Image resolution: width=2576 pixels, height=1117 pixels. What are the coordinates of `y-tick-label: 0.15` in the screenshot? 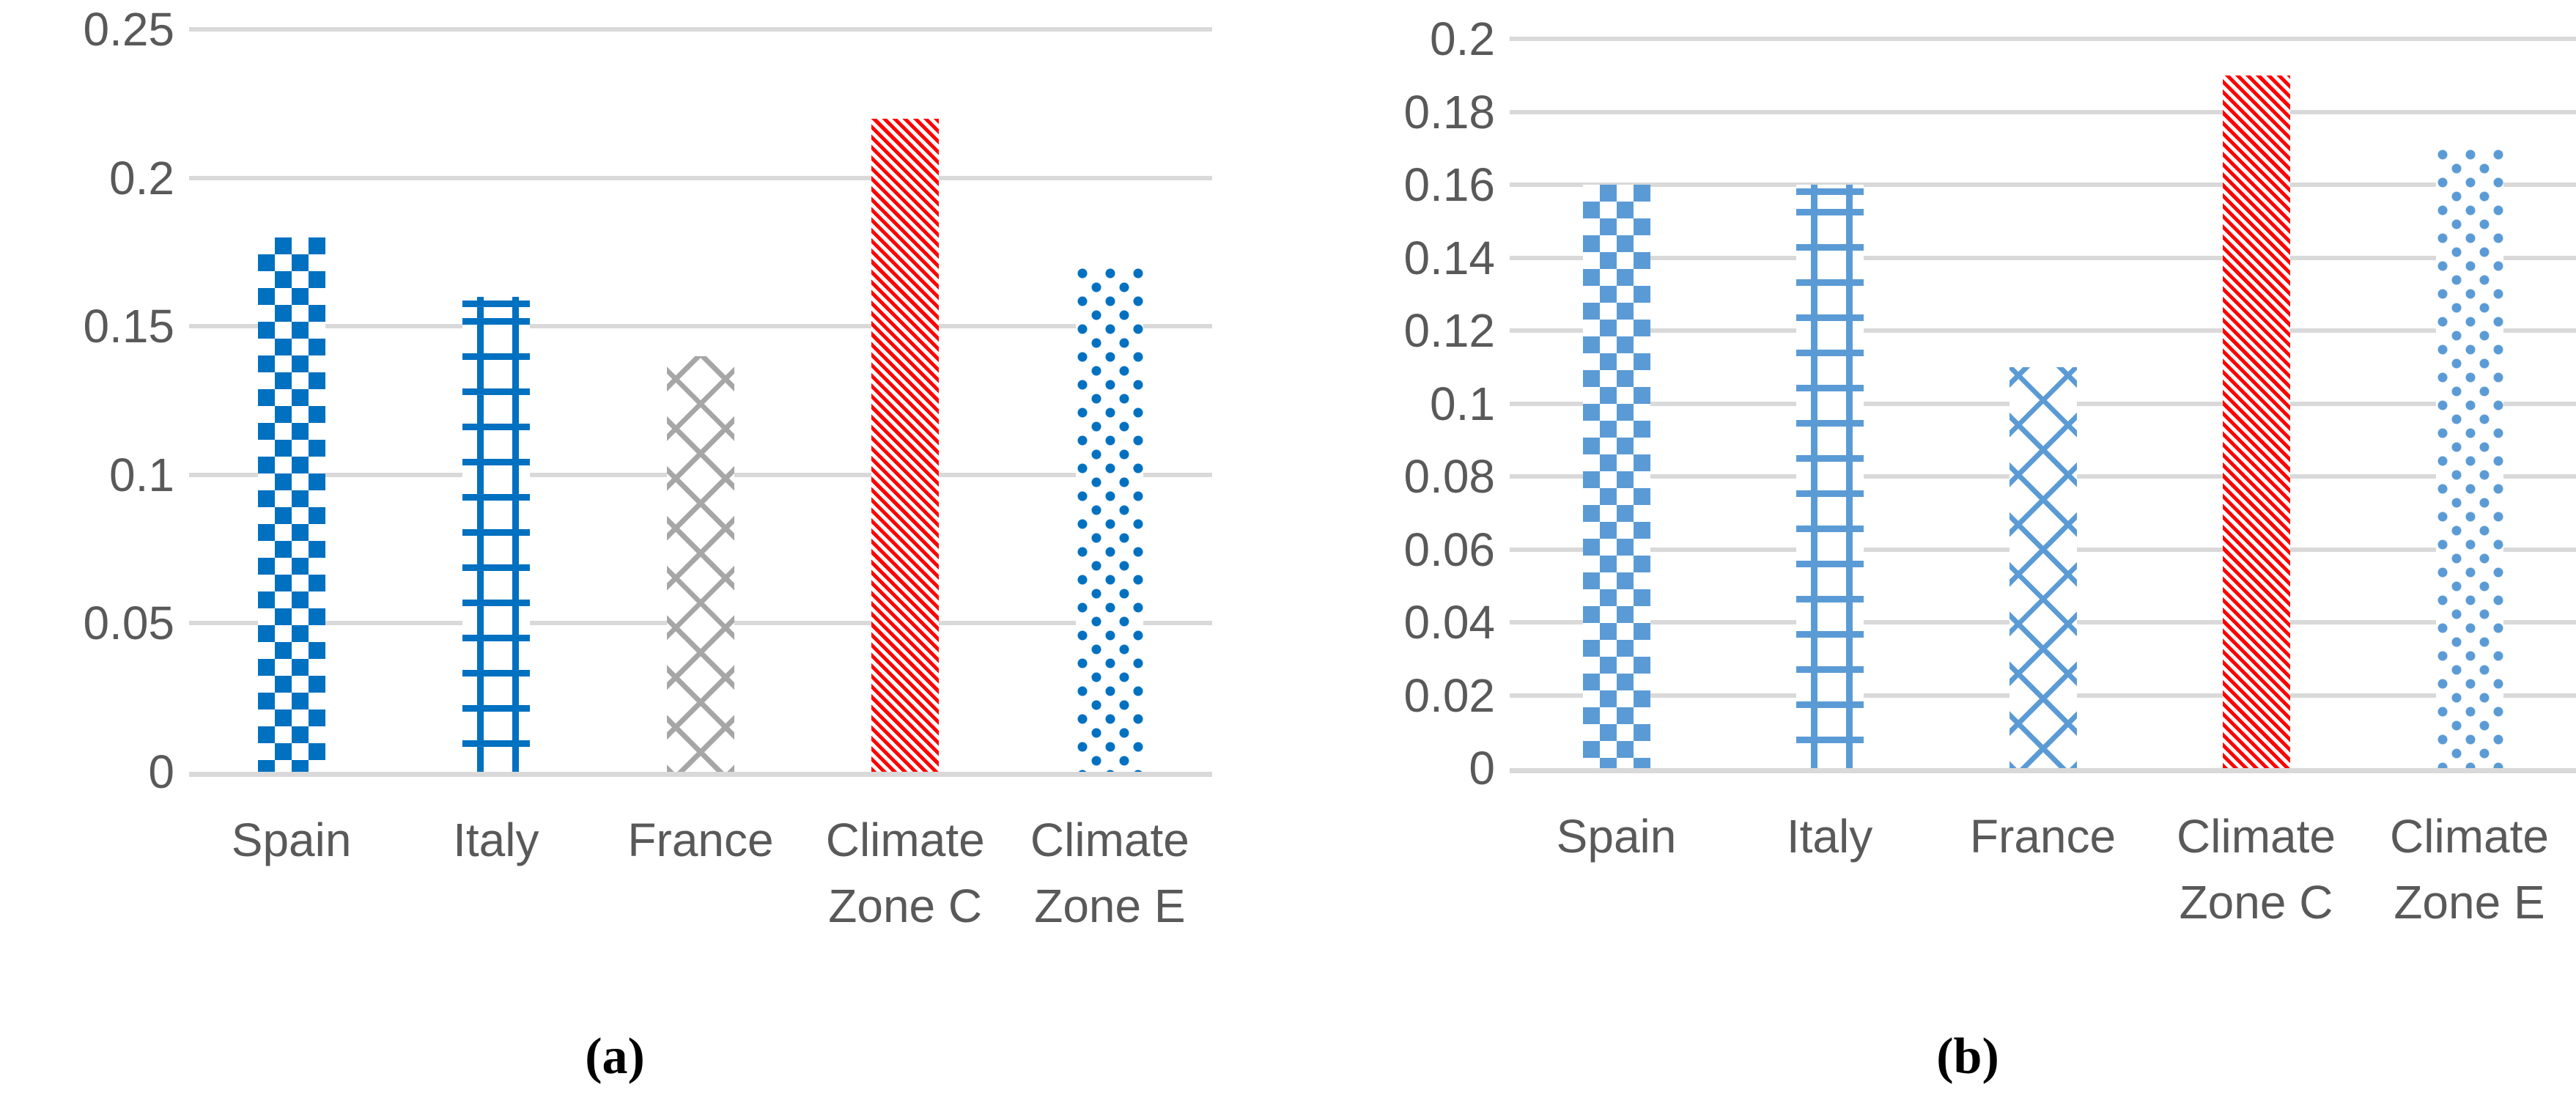 It's located at (128, 327).